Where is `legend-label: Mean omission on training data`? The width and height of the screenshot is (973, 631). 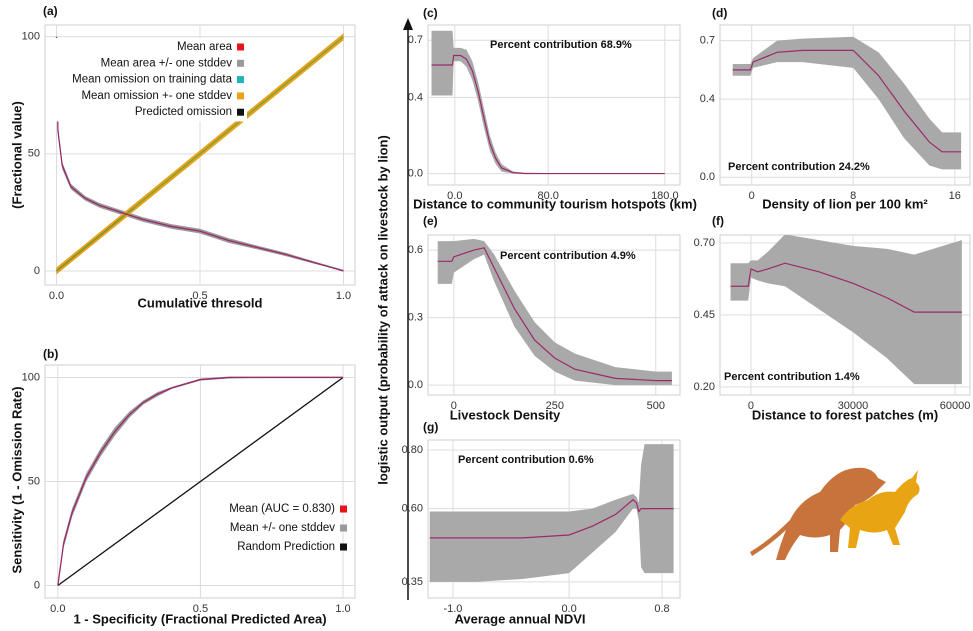 legend-label: Mean omission on training data is located at coordinates (152, 80).